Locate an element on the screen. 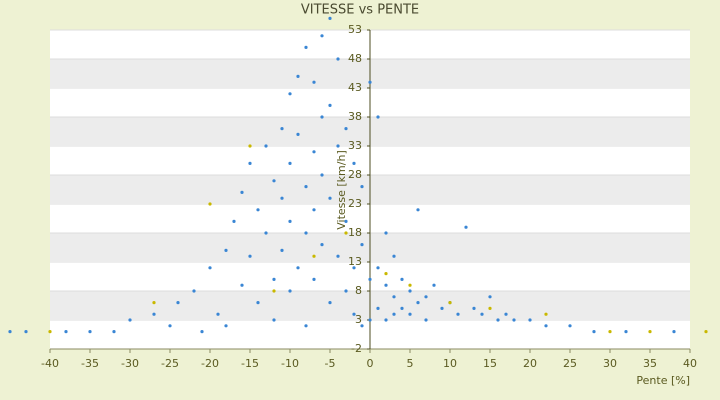 Image resolution: width=720 pixels, height=400 pixels. y-tick-label: 8 is located at coordinates (358, 290).